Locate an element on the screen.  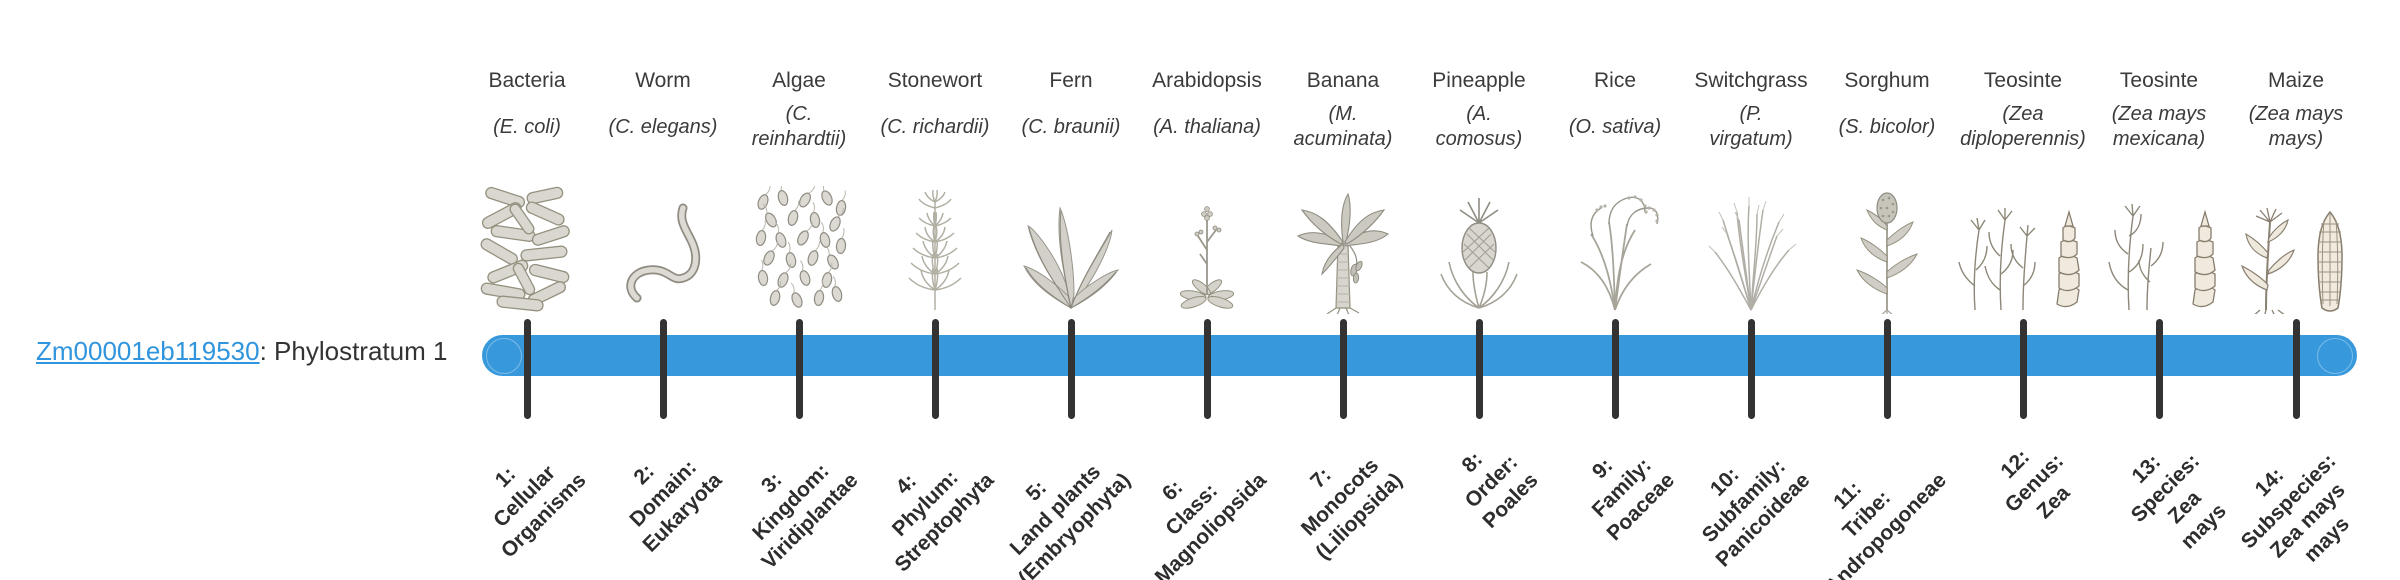
organism-name: Fern is located at coordinates (1071, 80).